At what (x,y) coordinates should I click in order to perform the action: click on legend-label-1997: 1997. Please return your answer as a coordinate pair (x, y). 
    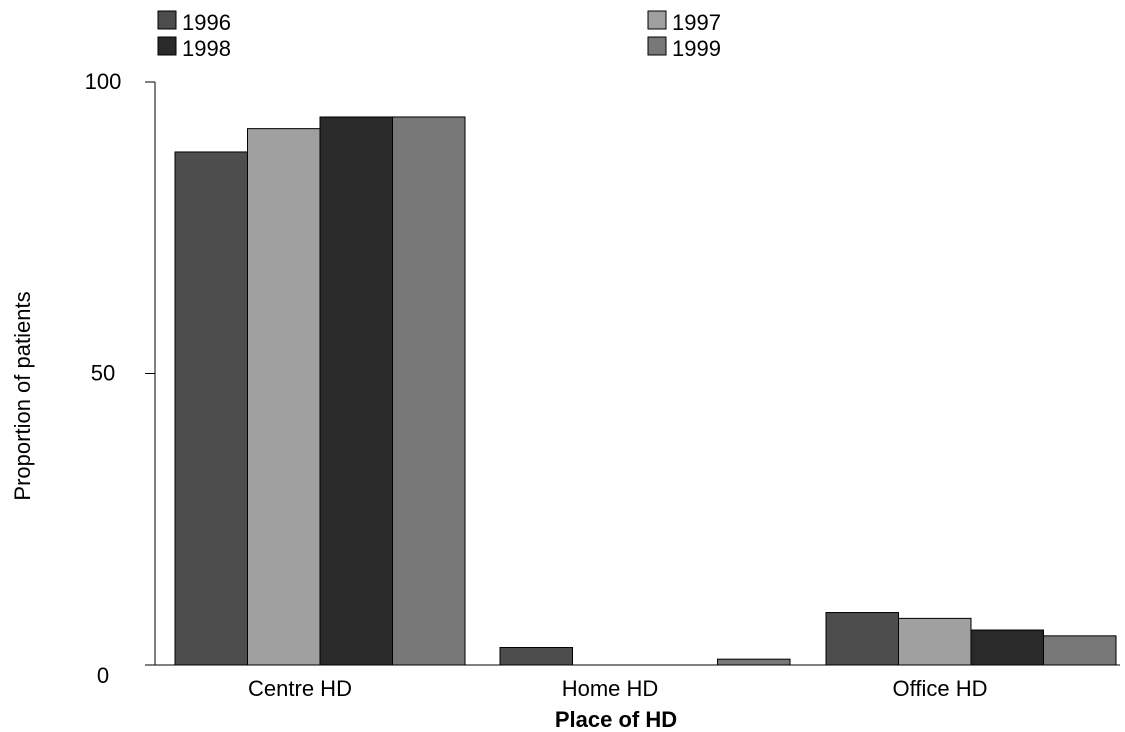
    Looking at the image, I should click on (696, 22).